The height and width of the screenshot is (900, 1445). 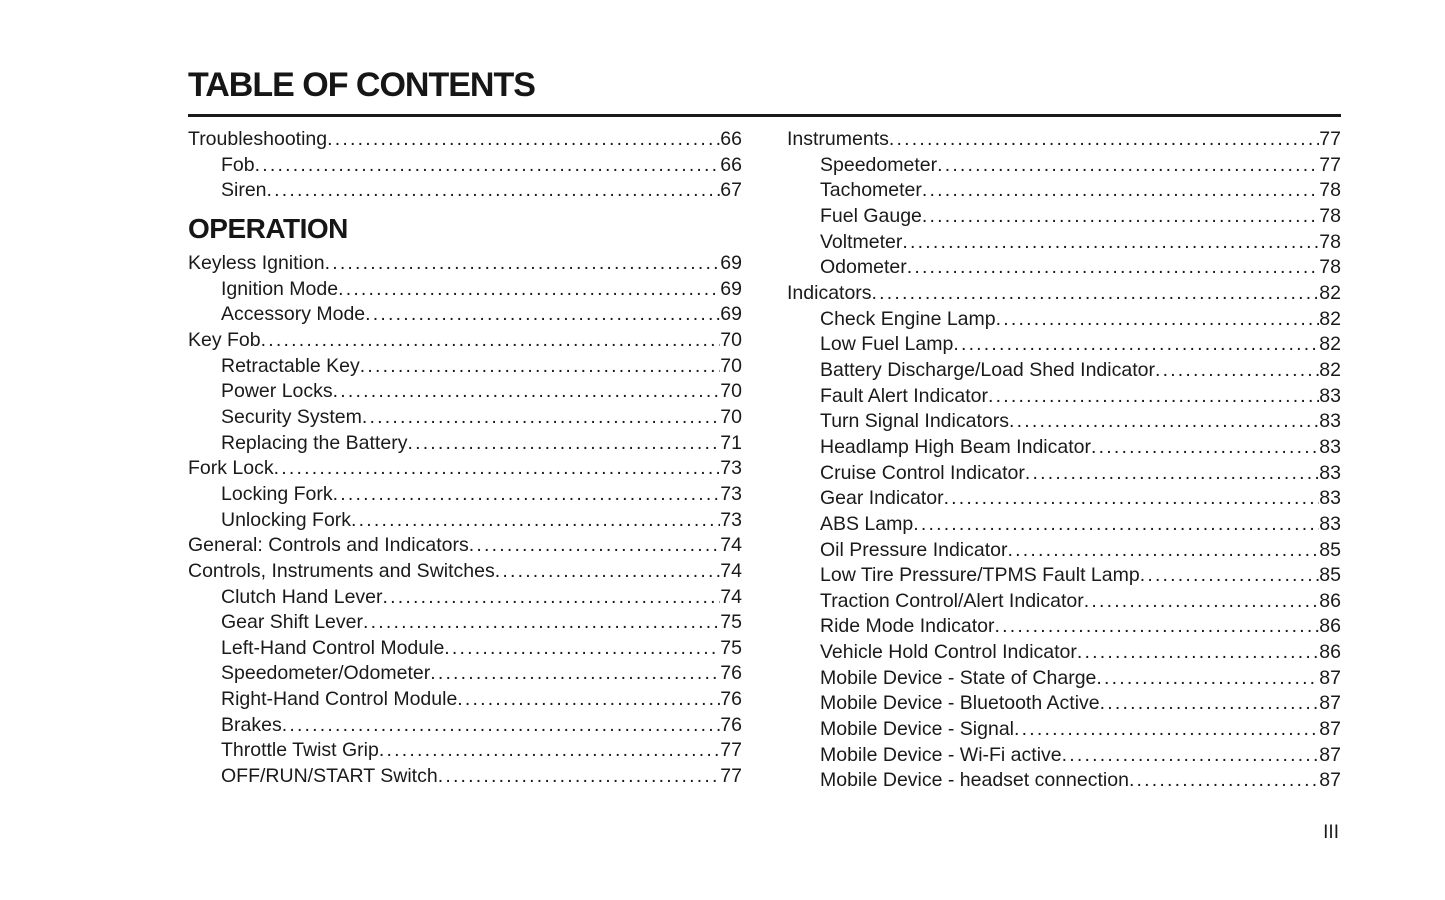 I want to click on toc-entry: Odometer 78, so click(x=1064, y=268).